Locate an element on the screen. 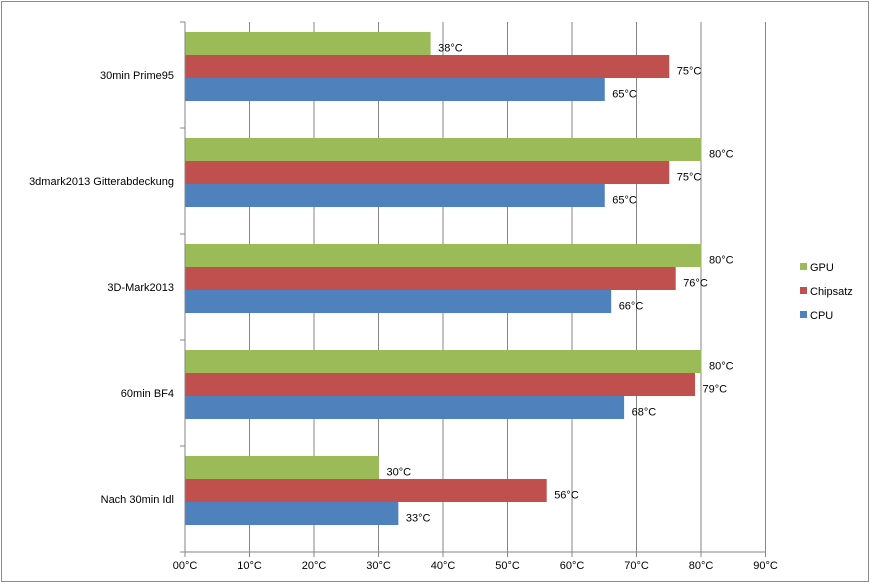  data-label: 30°C is located at coordinates (399, 473).